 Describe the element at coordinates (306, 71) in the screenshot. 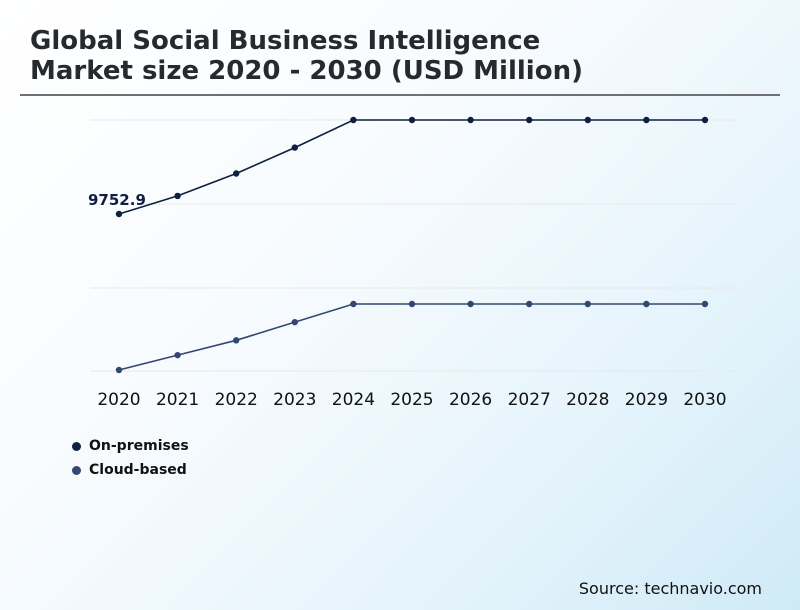

I see `chart-title-line-2: Market size 2020 - 2030 (USD Million)` at that location.